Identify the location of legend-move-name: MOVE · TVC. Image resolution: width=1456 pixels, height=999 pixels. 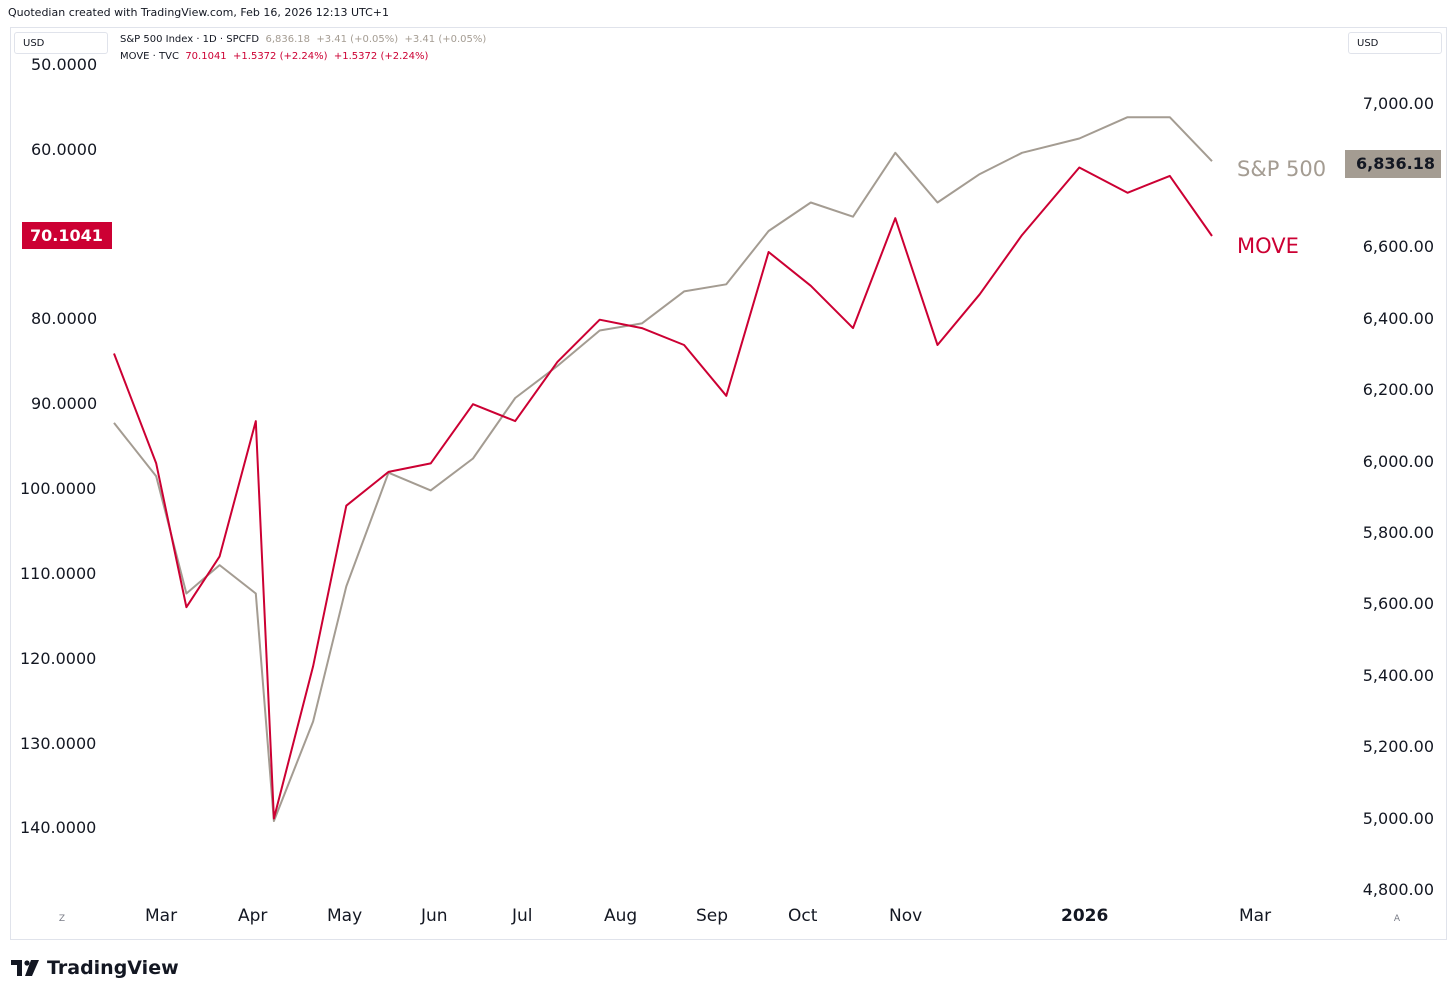
(149, 56).